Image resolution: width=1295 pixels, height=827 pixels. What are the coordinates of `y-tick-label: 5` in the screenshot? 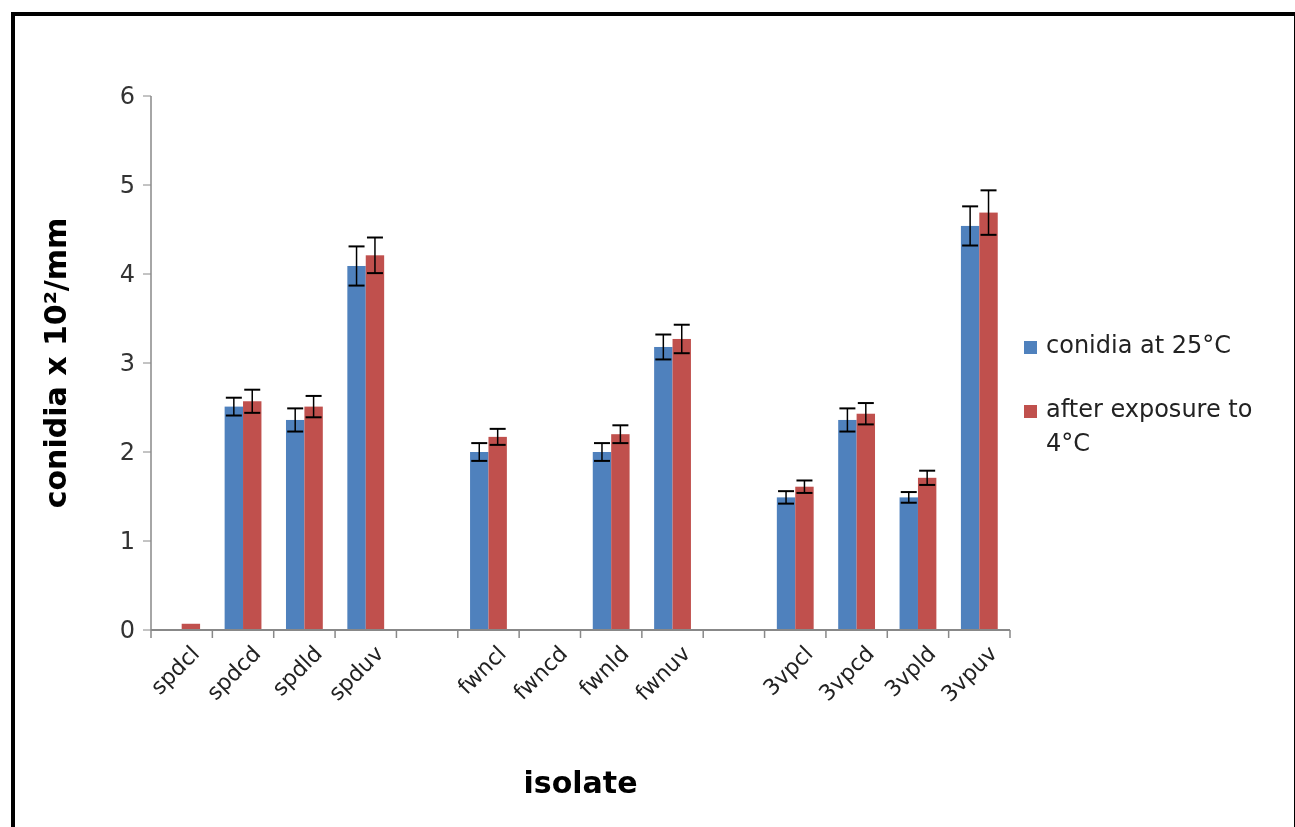 It's located at (127, 185).